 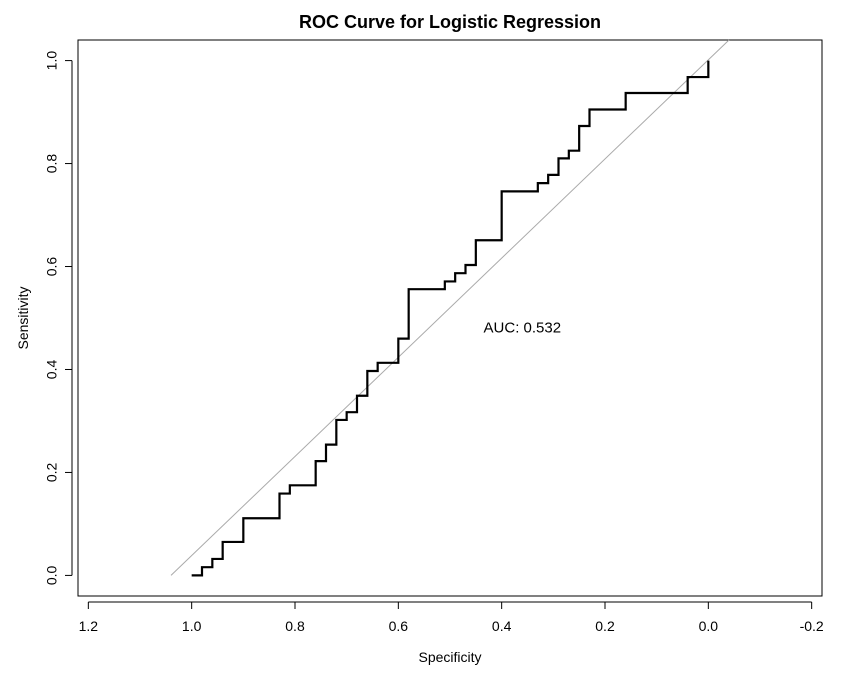 I want to click on y-tick-label: 0.0, so click(x=52, y=575).